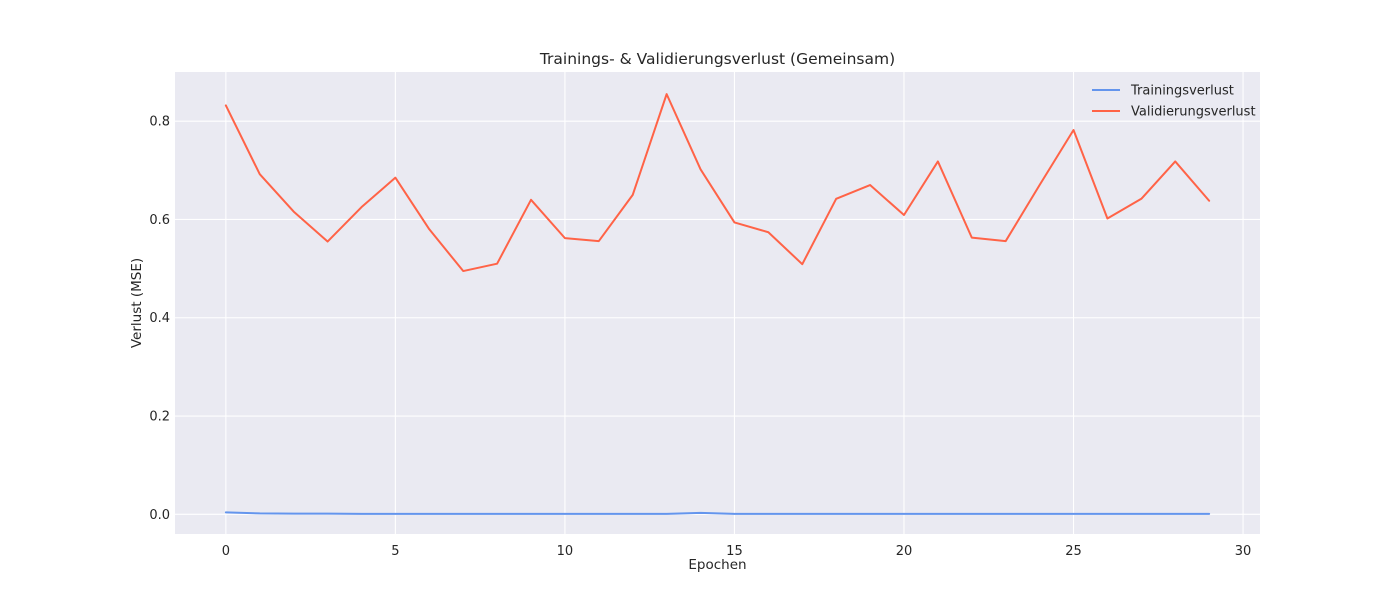  Describe the element at coordinates (717, 565) in the screenshot. I see `x-axis-label: Epochen` at that location.